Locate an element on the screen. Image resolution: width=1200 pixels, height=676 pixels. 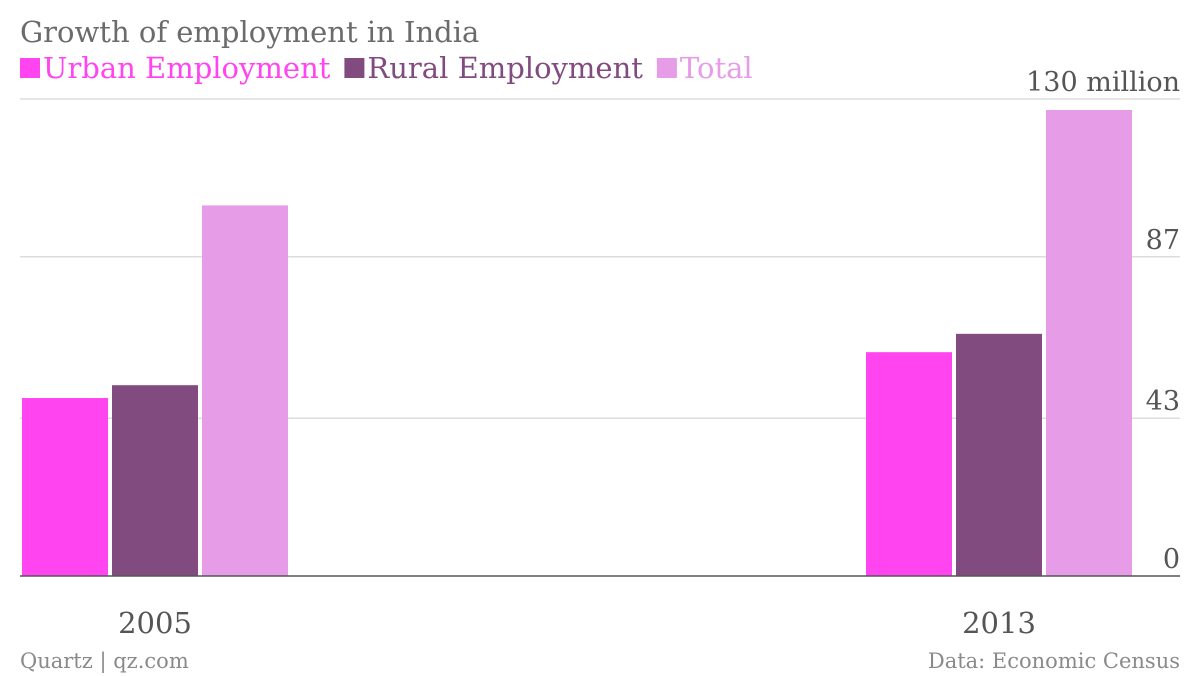
x-tick-label: 2005 is located at coordinates (155, 623).